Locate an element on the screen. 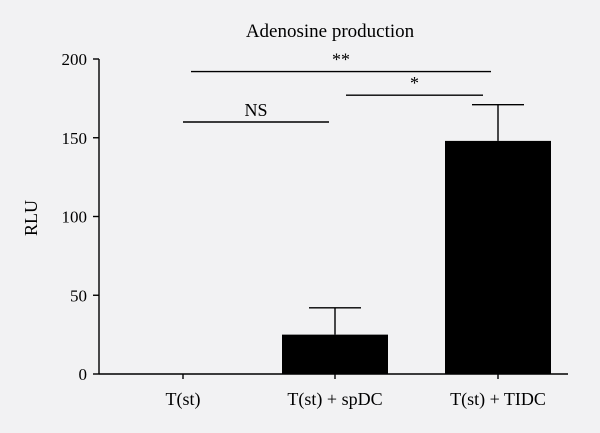  significance-annotations: NS*** is located at coordinates (337, 86).